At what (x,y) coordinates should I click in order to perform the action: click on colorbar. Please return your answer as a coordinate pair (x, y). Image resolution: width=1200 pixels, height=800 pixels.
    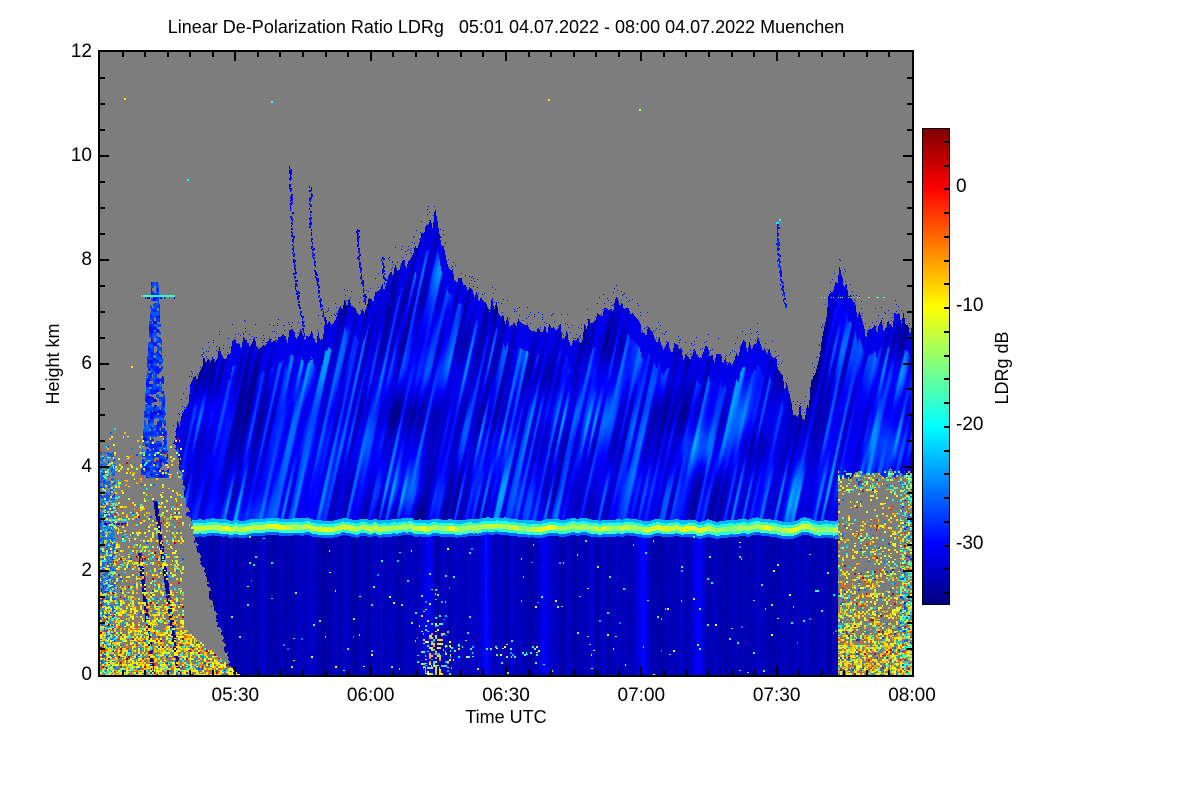
    Looking at the image, I should click on (936, 366).